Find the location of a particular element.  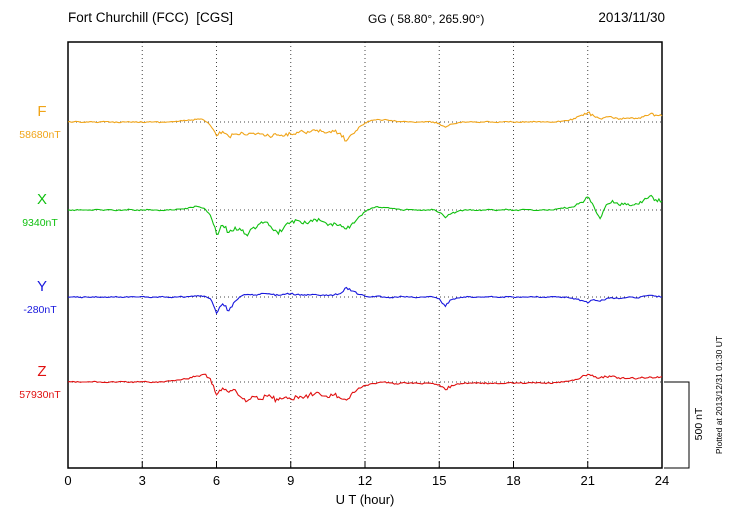

series-label-F: F is located at coordinates (42, 111).